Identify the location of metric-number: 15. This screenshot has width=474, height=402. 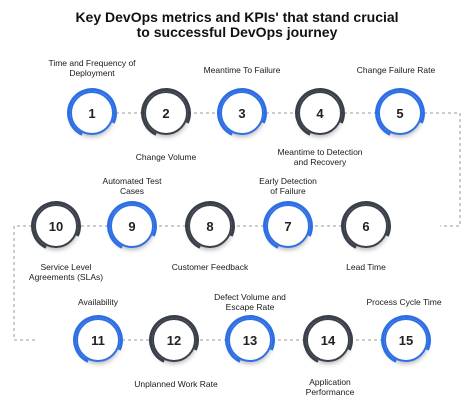
(406, 340).